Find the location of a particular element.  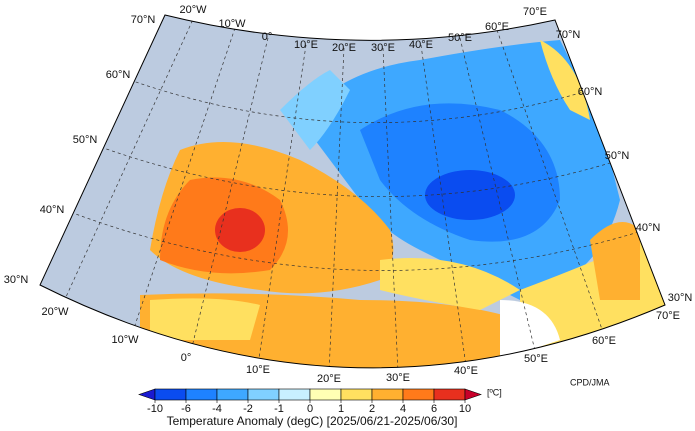

colorbar-tick-label: -4 is located at coordinates (217, 409).